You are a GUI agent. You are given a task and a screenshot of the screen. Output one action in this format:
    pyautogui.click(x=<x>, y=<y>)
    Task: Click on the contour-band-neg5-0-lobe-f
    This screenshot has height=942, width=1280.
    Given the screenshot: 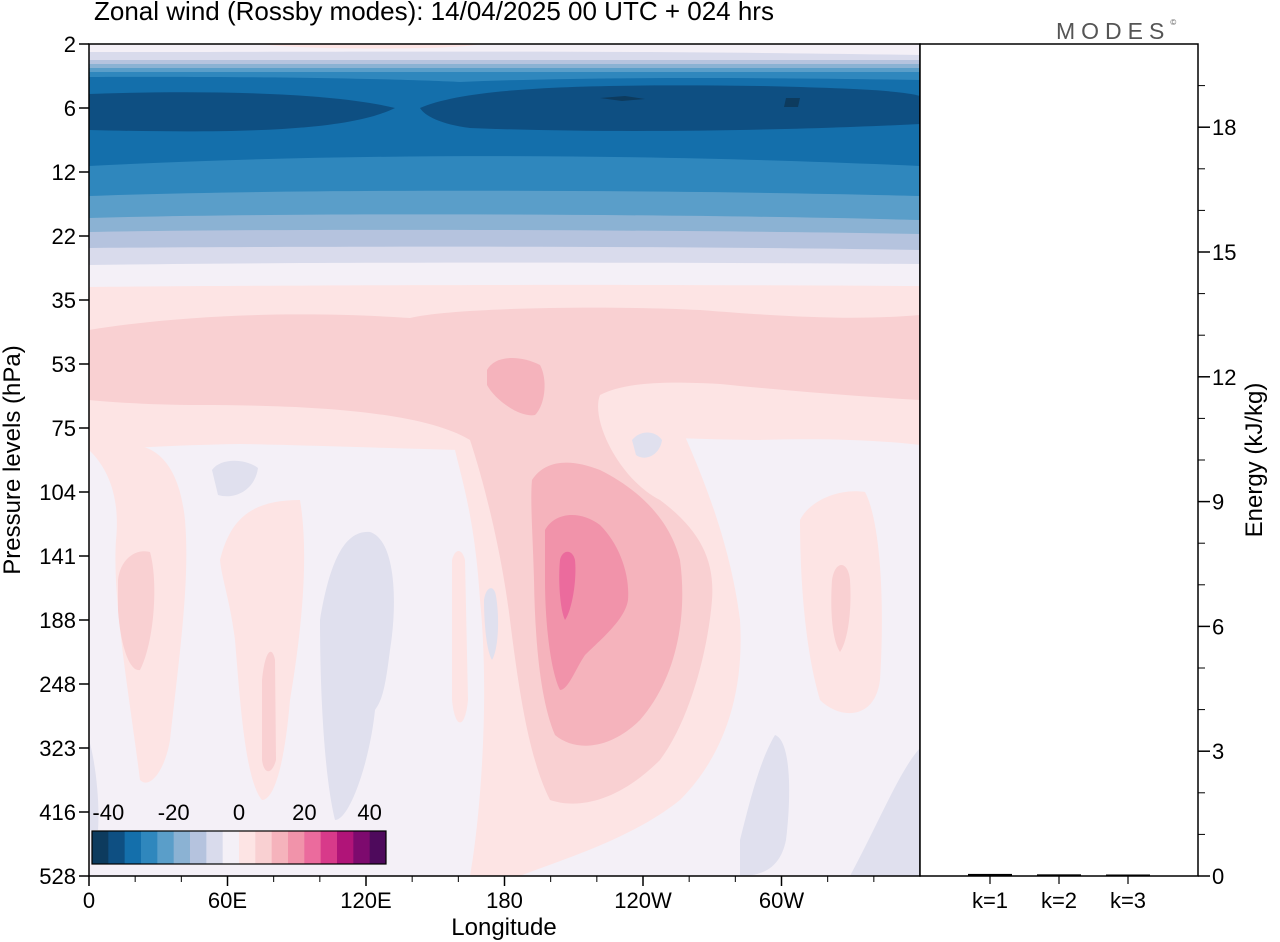 What is the action you would take?
    pyautogui.click(x=491, y=624)
    